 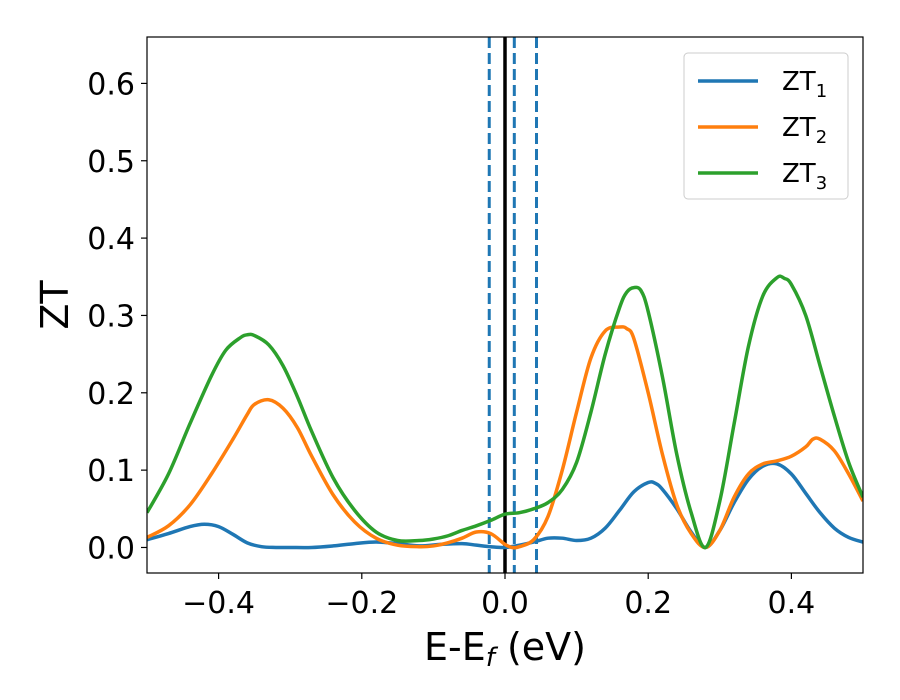 I want to click on y-axis: 0.0 0.1 0.2 0.3 0.4 0.5 0.6, so click(x=117, y=316).